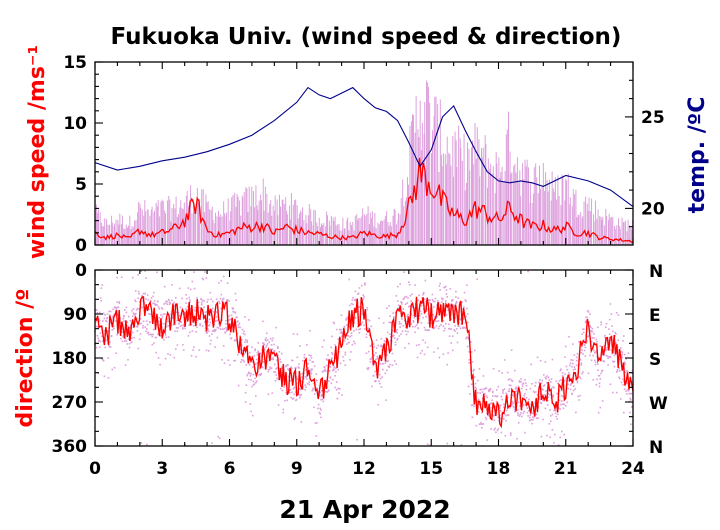  What do you see at coordinates (70, 359) in the screenshot?
I see `direction-tick-label: 180` at bounding box center [70, 359].